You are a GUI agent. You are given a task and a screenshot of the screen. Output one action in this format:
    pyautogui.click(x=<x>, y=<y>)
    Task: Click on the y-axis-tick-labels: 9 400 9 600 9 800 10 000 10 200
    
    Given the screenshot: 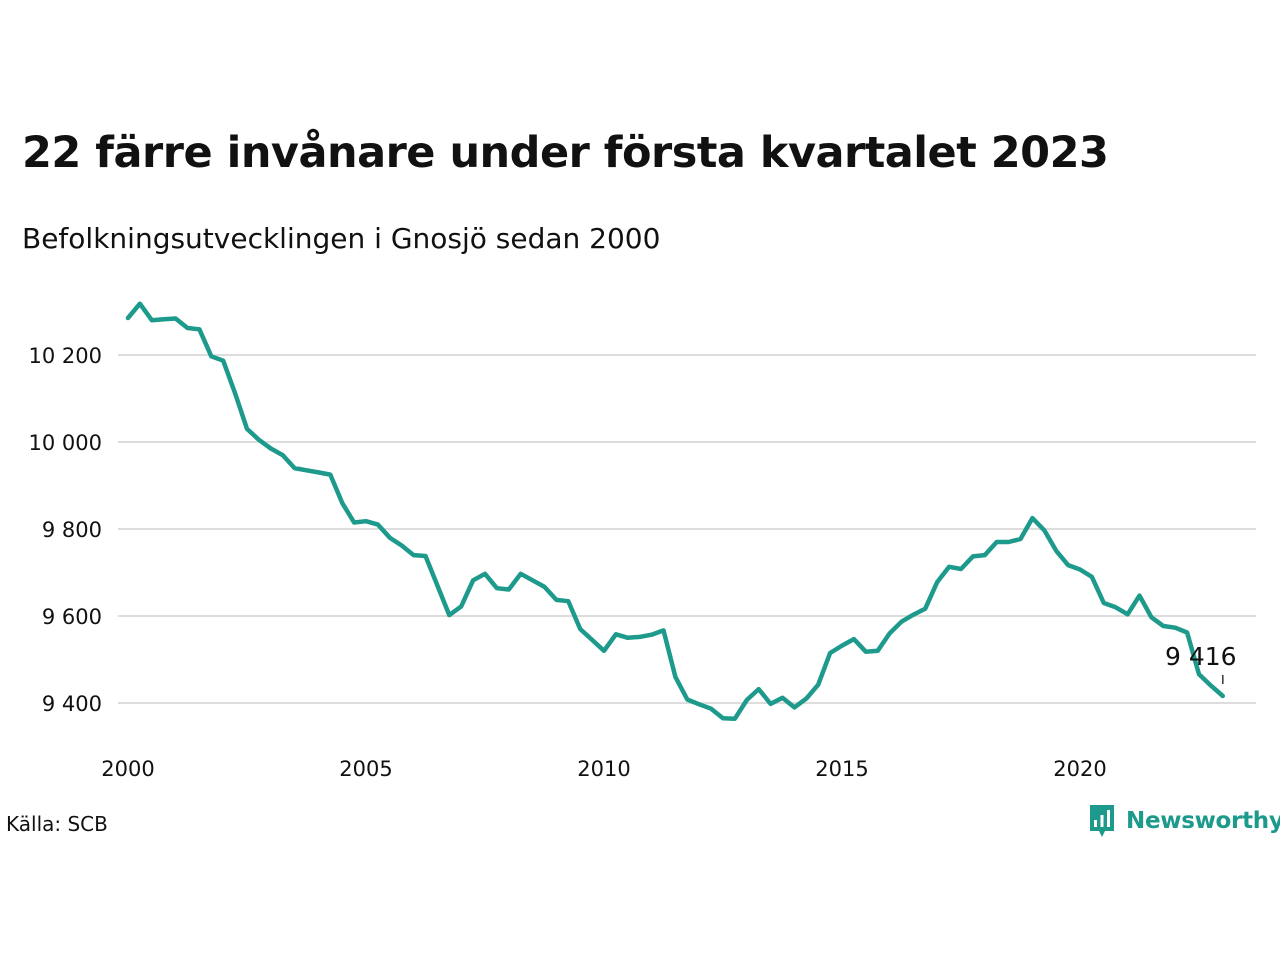 What is the action you would take?
    pyautogui.click(x=65, y=530)
    